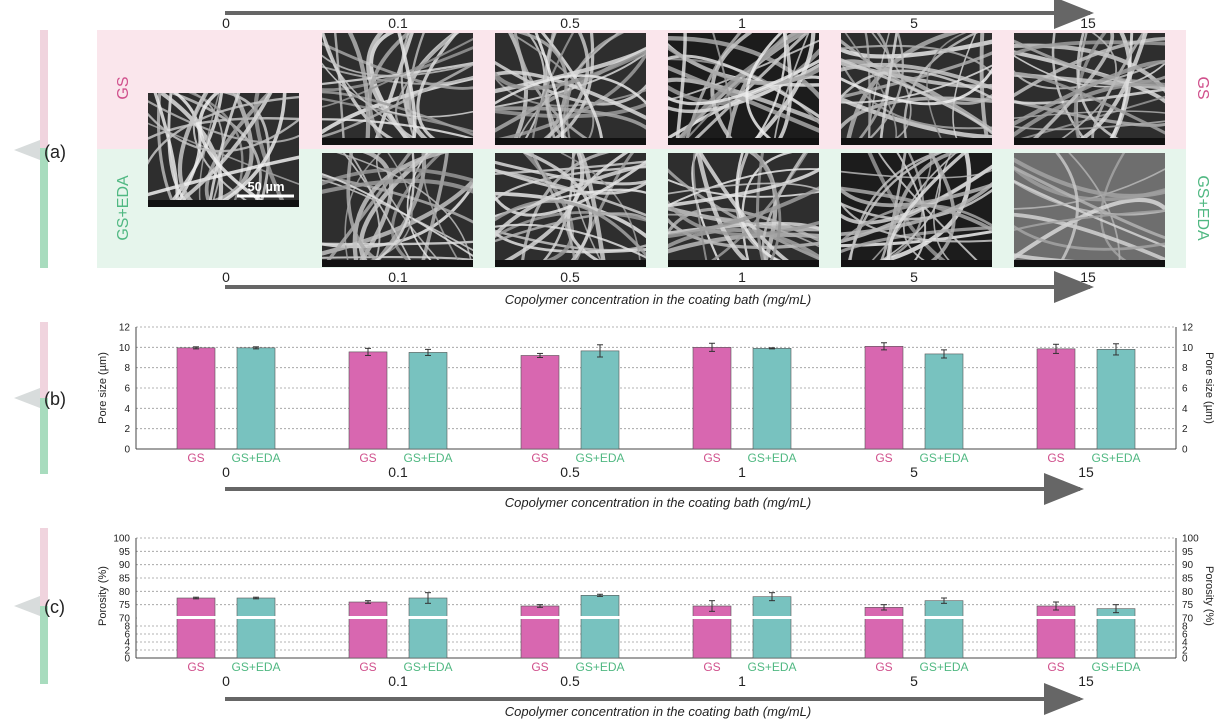 The width and height of the screenshot is (1216, 722). Describe the element at coordinates (125, 619) in the screenshot. I see `y-tick-label-left: 70` at that location.